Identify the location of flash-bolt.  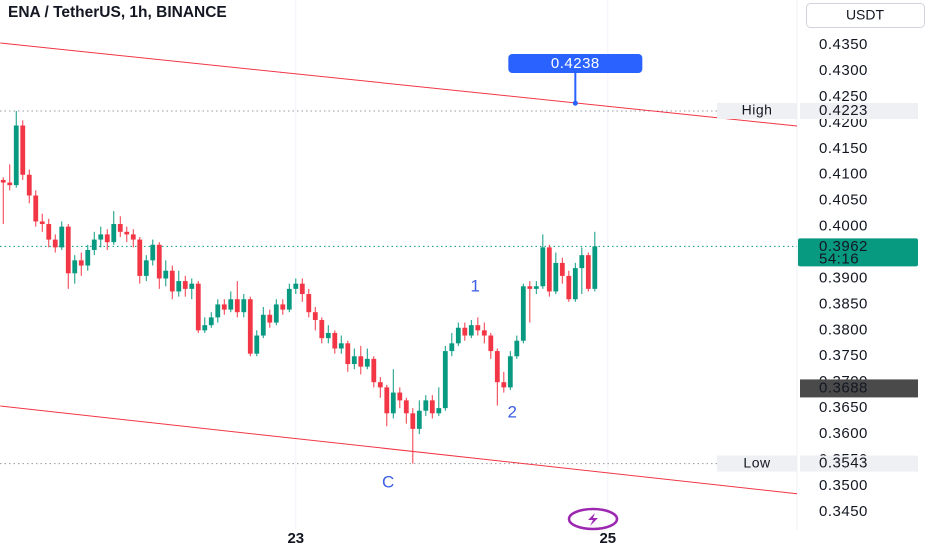
(593, 519).